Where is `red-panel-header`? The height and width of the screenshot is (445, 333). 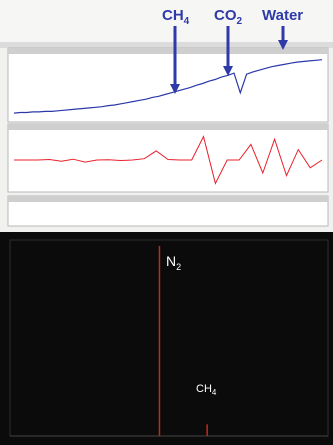
red-panel-header is located at coordinates (168, 127).